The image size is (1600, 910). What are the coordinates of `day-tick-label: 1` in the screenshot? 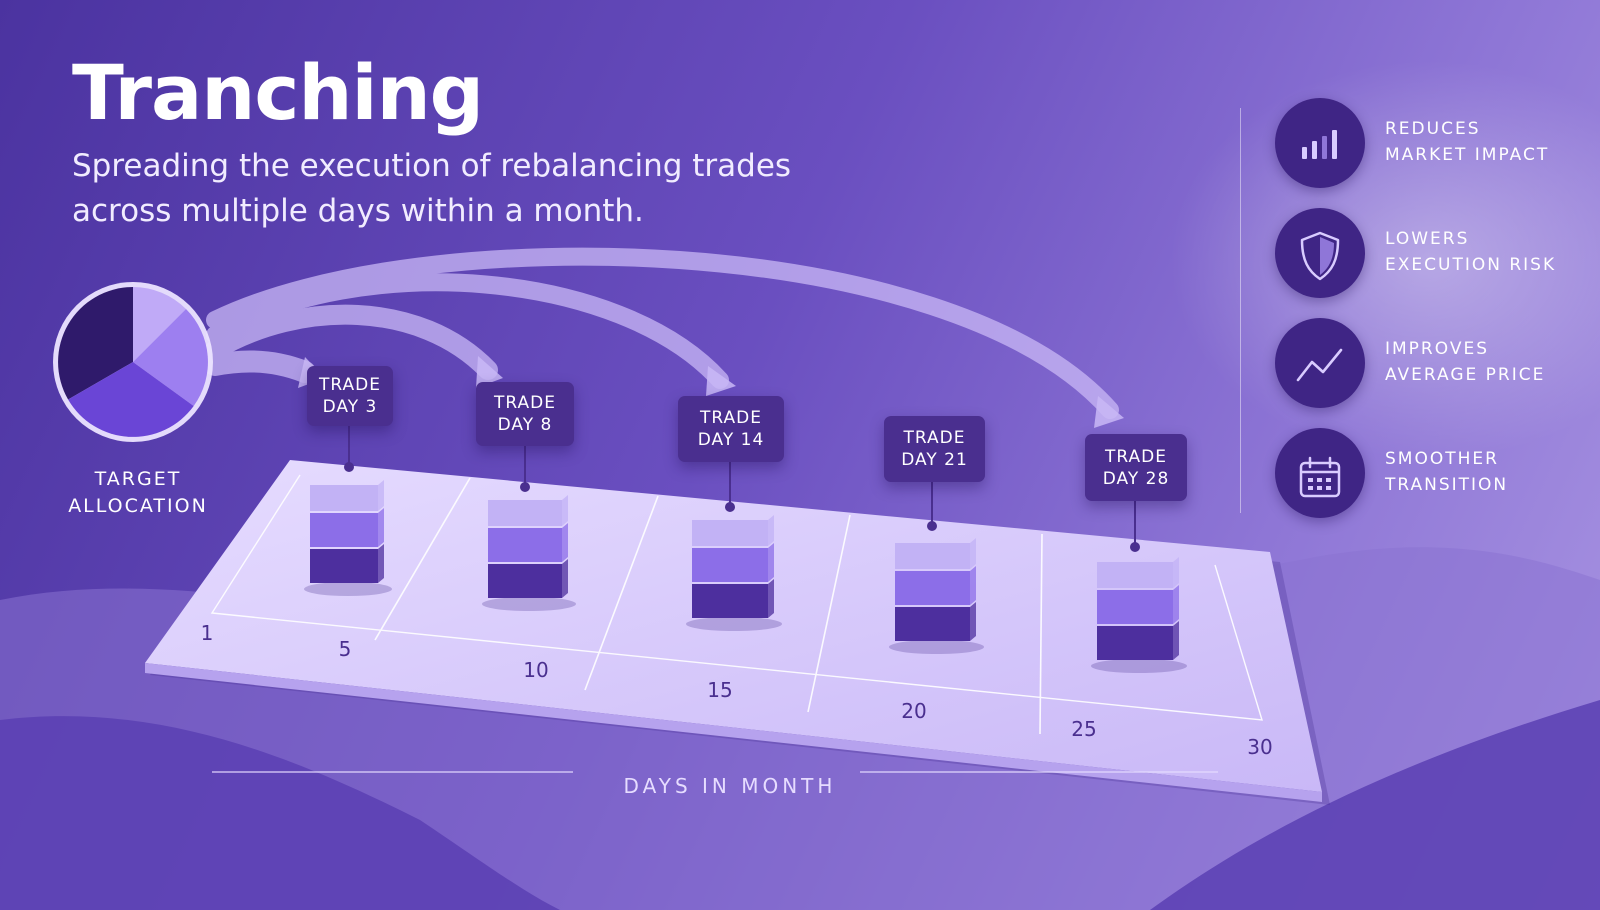 It's located at (207, 633).